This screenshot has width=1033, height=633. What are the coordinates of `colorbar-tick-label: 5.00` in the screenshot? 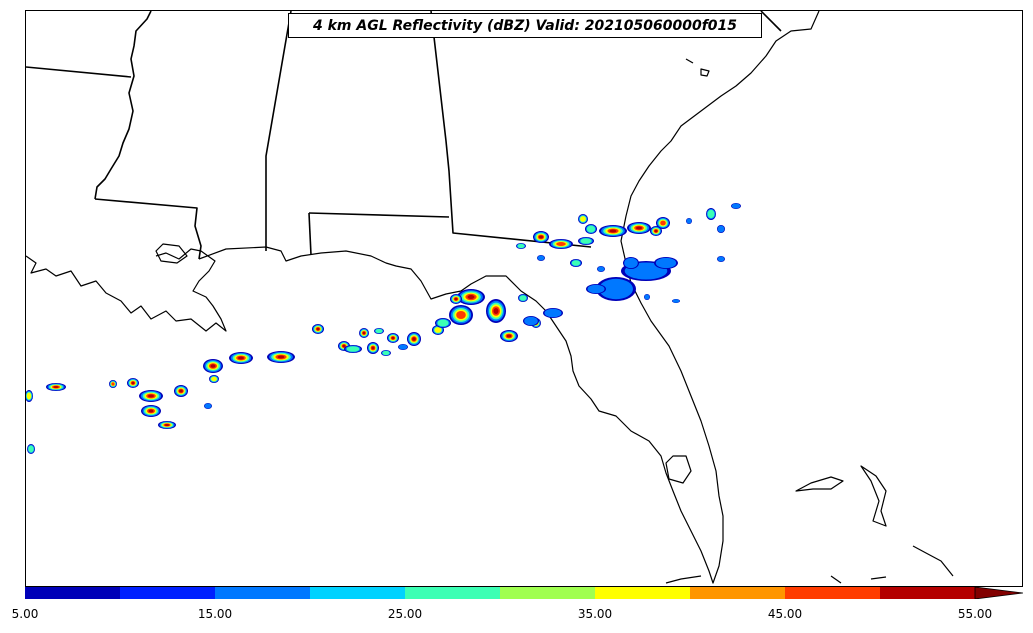 It's located at (25, 614).